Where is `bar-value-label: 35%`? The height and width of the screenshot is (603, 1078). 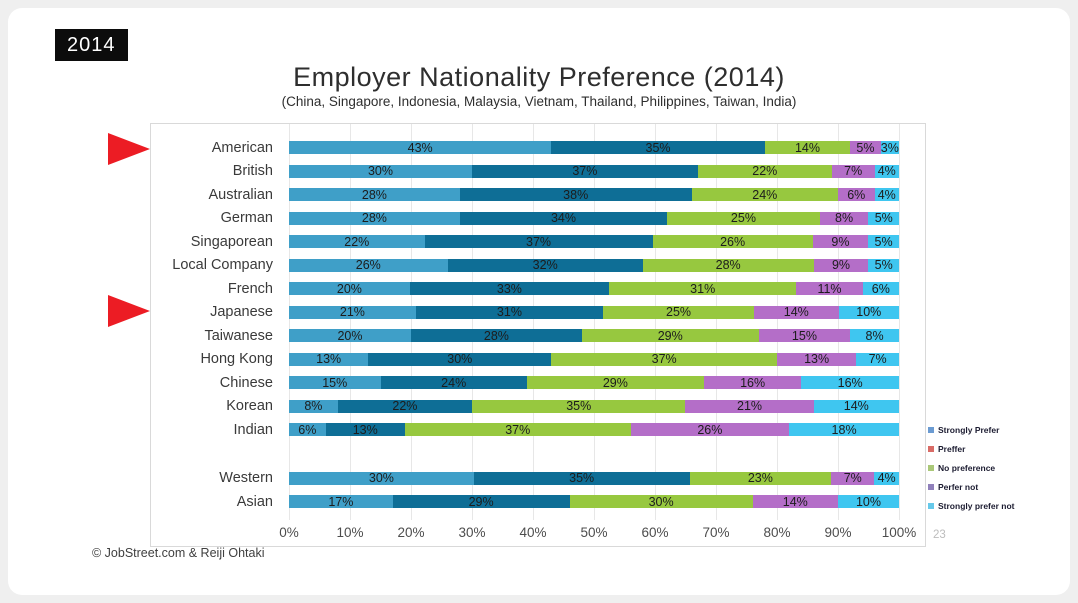 bar-value-label: 35% is located at coordinates (582, 478).